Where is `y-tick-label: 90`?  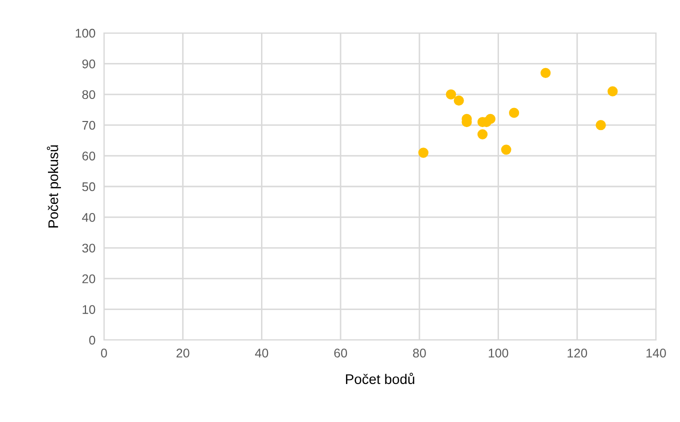
y-tick-label: 90 is located at coordinates (89, 64).